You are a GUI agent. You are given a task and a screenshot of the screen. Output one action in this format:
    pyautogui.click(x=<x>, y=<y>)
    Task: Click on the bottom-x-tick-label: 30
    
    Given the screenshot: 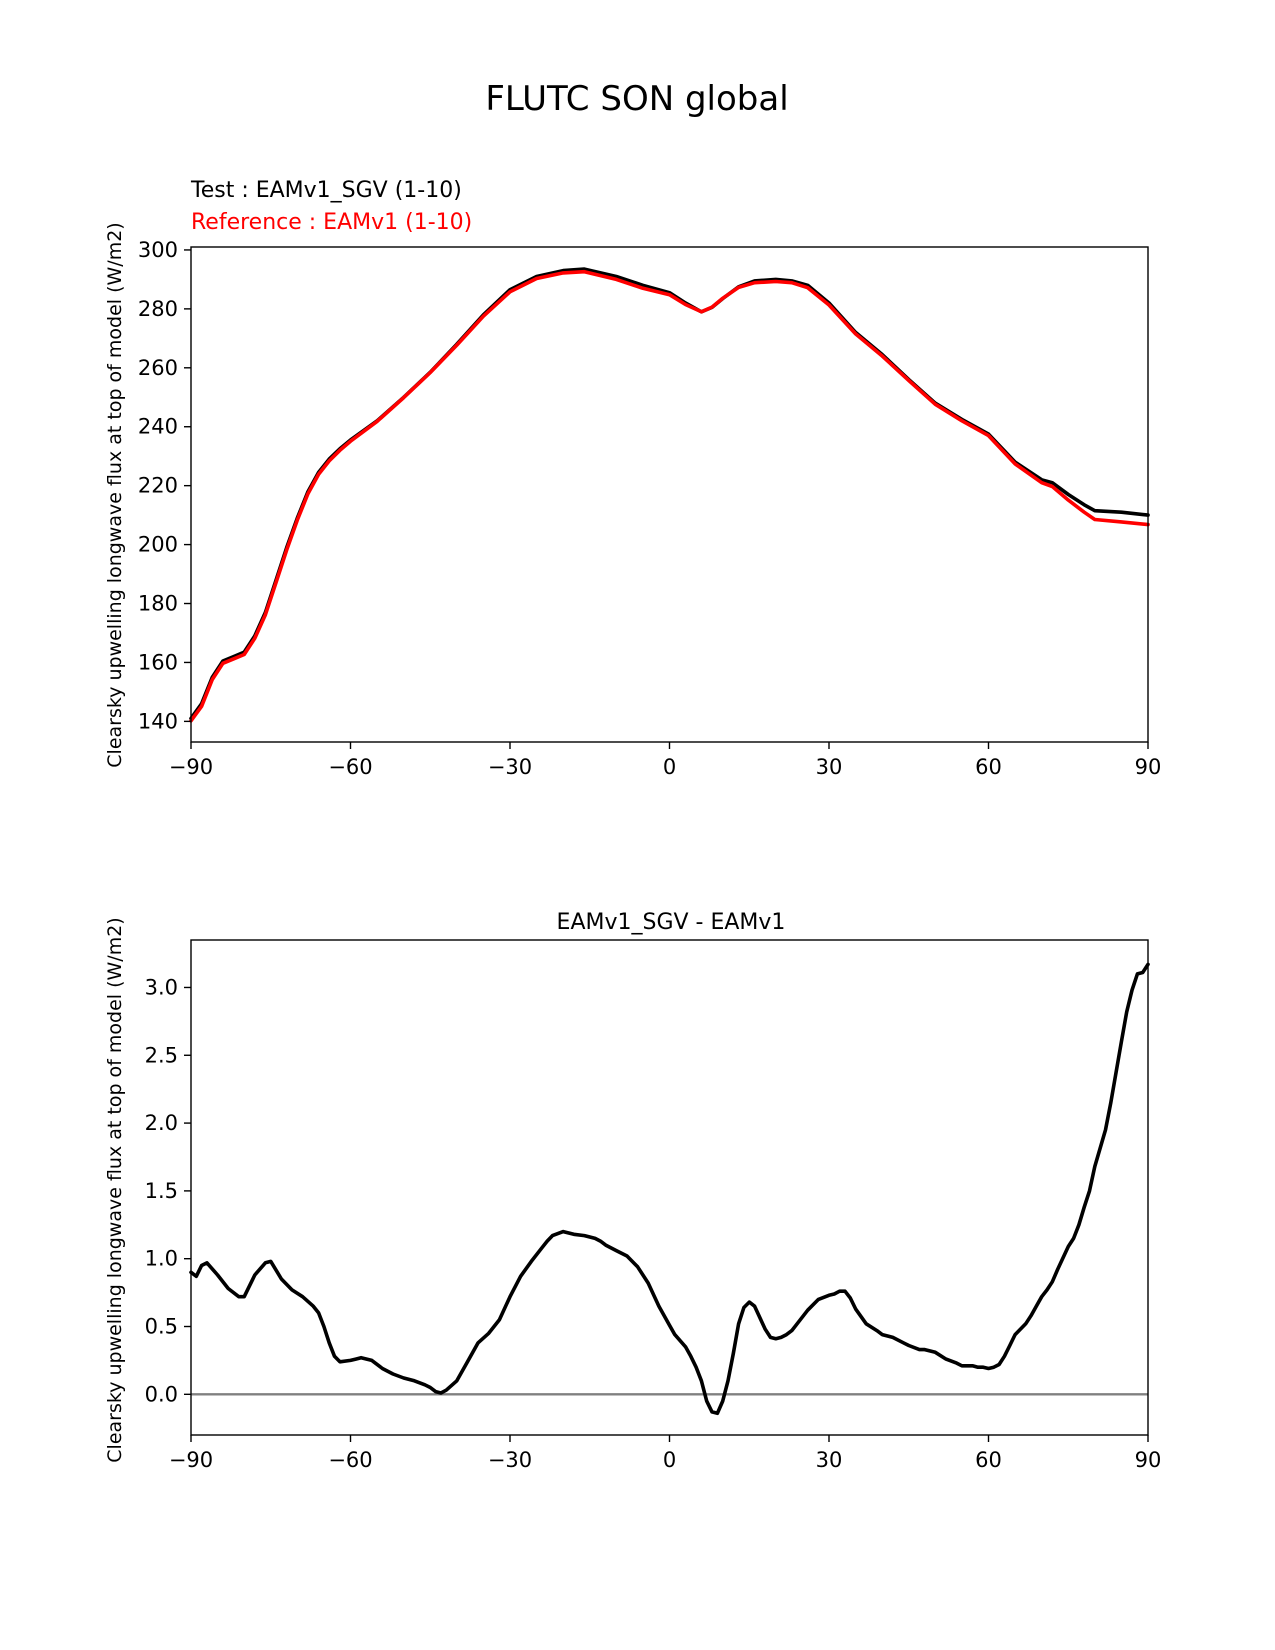 What is the action you would take?
    pyautogui.click(x=829, y=1460)
    